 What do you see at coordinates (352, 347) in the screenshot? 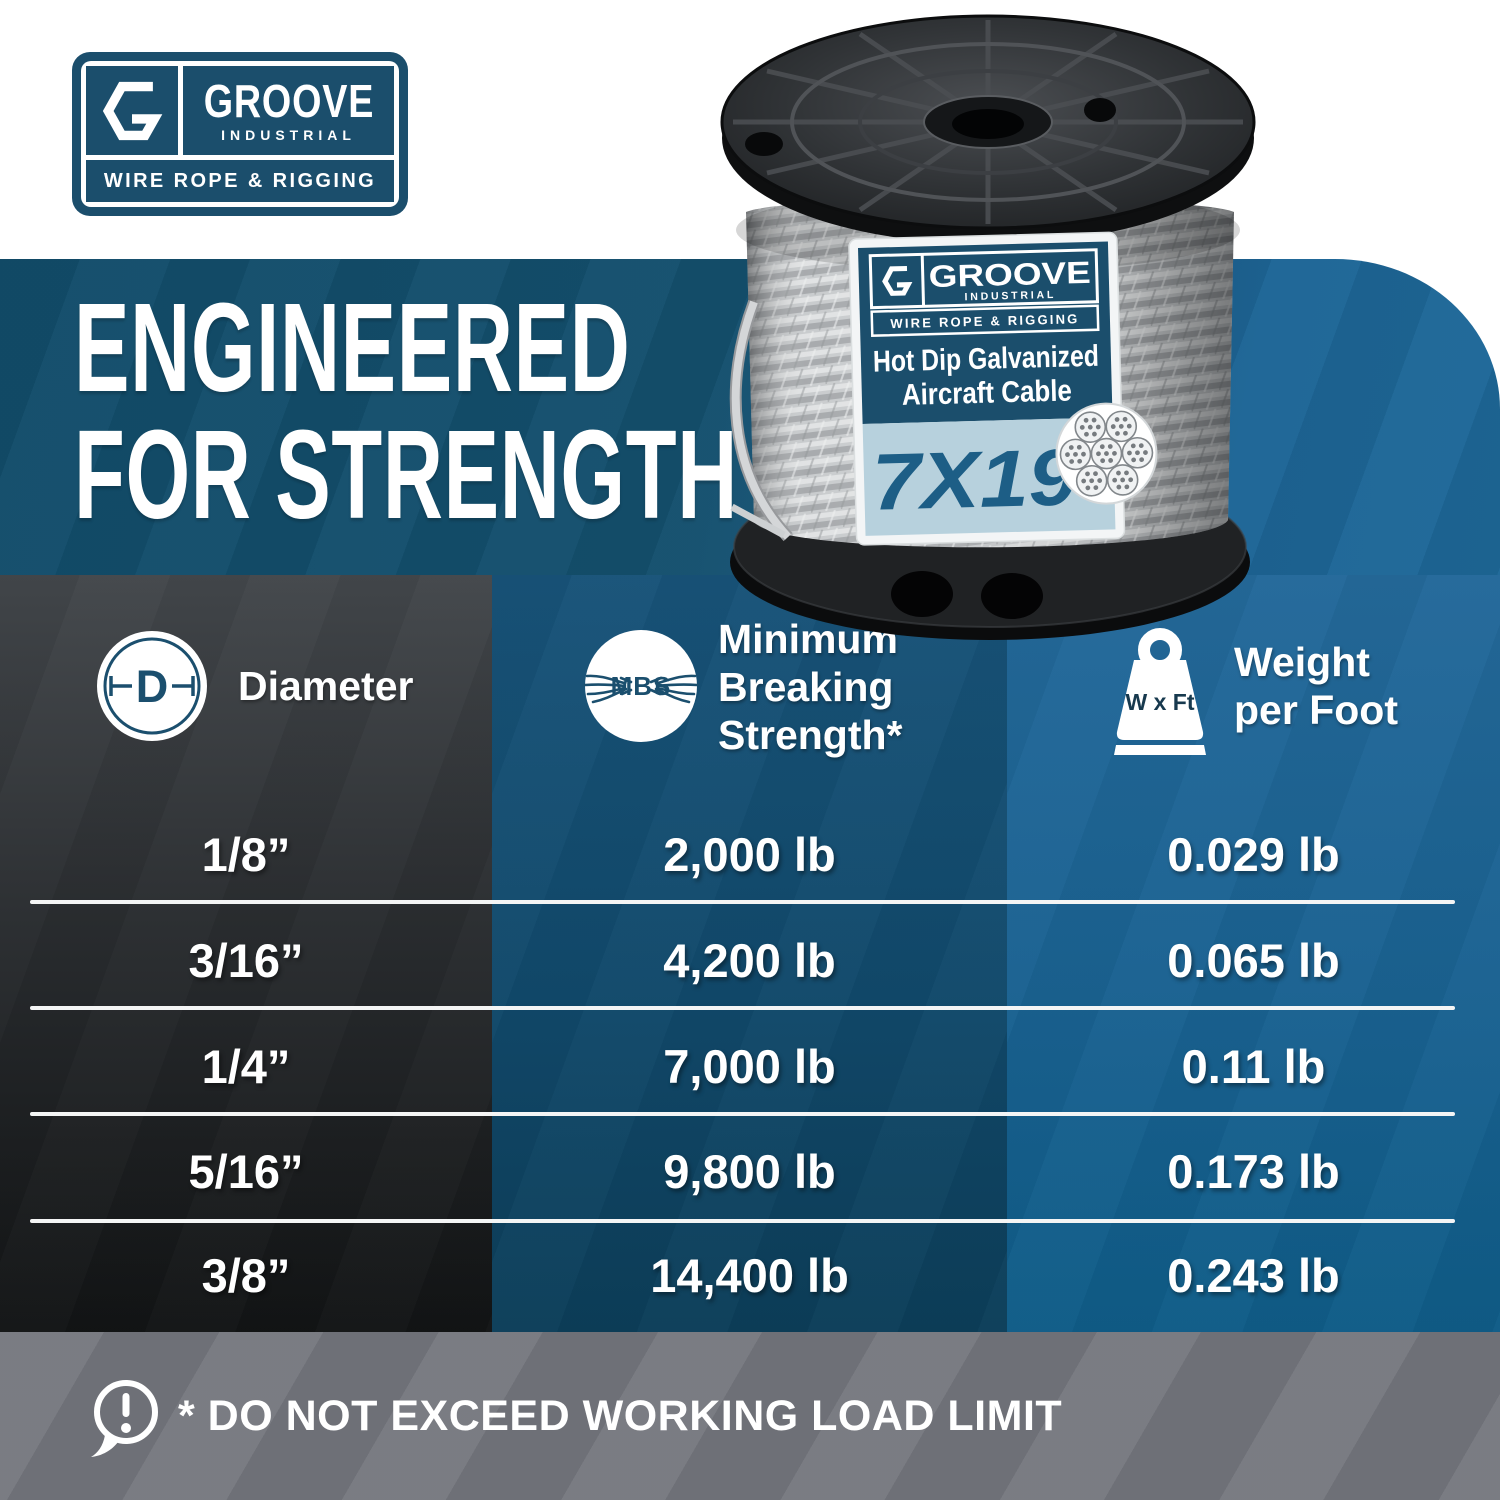
I see `headline-line-1: ENGINEERED` at bounding box center [352, 347].